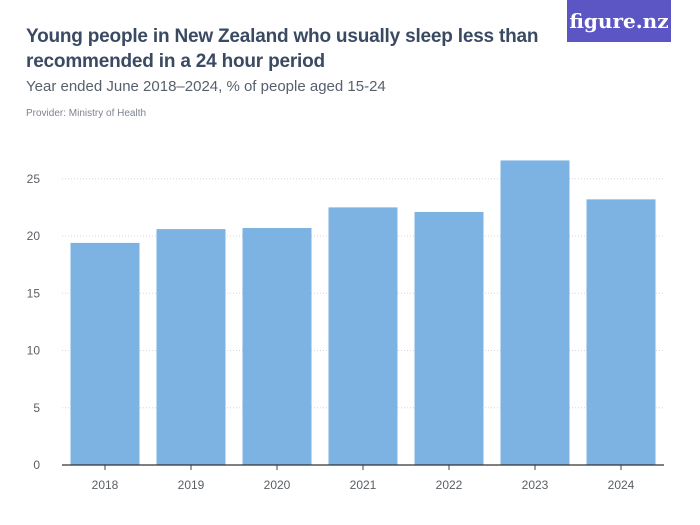 Image resolution: width=700 pixels, height=525 pixels. I want to click on y-tick-label: 0, so click(36, 465).